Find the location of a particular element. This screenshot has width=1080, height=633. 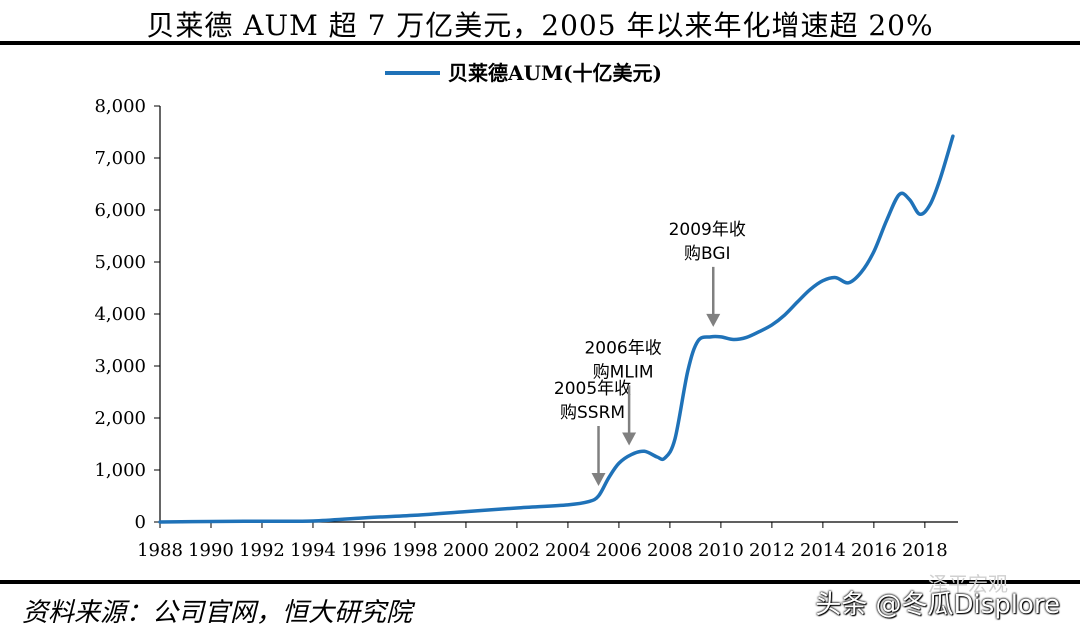

x-tick-label: 1990 is located at coordinates (211, 550).